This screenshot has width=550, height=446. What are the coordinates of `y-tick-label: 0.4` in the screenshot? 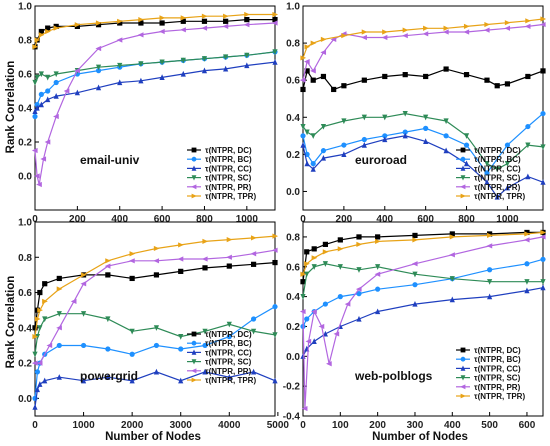 It's located at (25, 109).